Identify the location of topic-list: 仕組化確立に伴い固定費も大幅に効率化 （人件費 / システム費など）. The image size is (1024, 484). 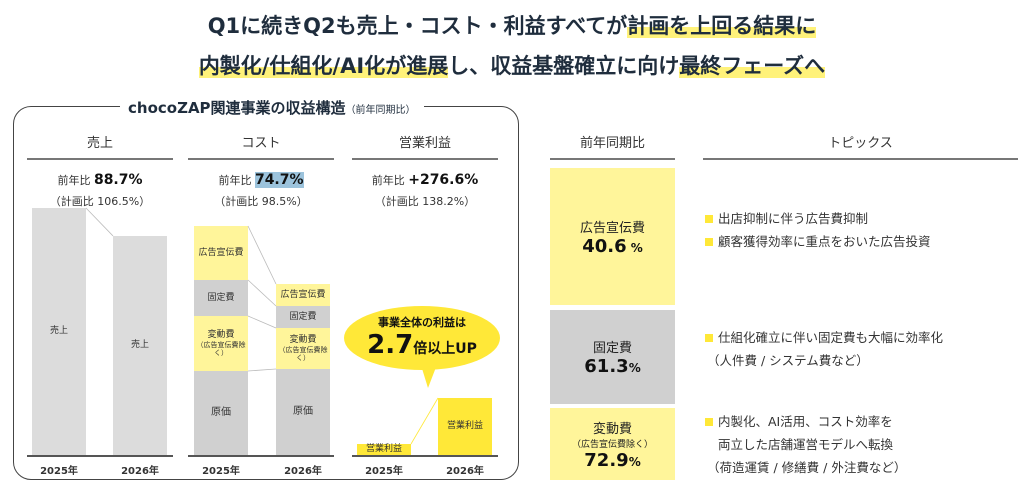
(824, 349).